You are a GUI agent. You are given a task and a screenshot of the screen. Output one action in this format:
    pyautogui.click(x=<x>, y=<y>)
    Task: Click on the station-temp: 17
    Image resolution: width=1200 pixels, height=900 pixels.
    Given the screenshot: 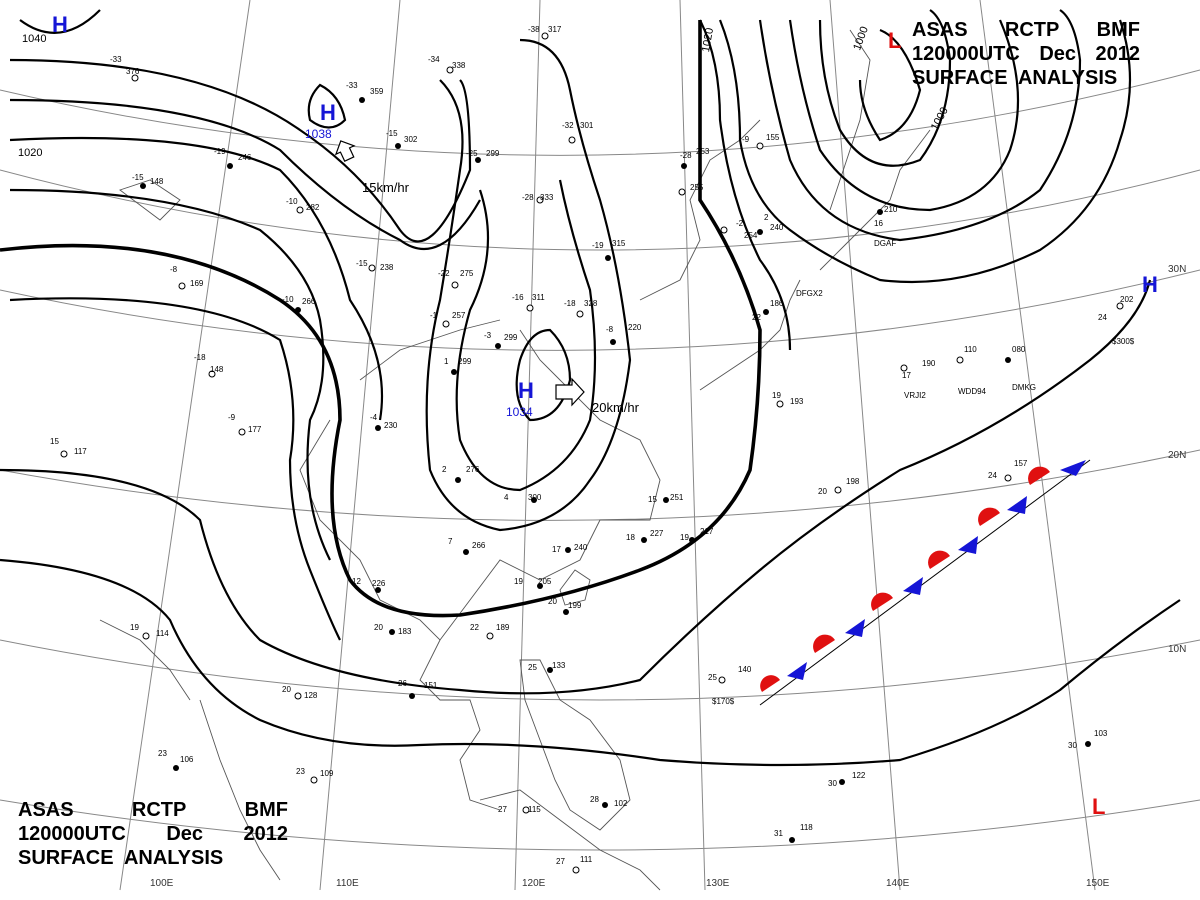 What is the action you would take?
    pyautogui.click(x=556, y=549)
    